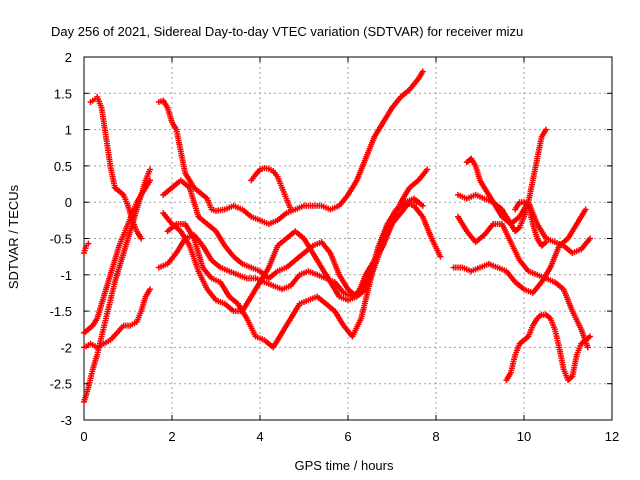 This screenshot has height=480, width=640. I want to click on y-tick-label: -2.5, so click(61, 384).